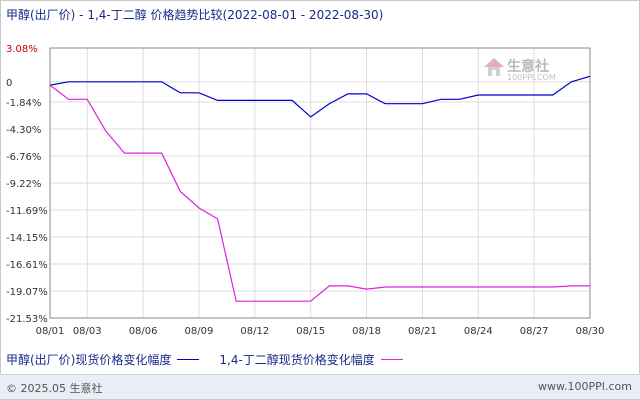  What do you see at coordinates (366, 331) in the screenshot?
I see `x-tick-label: 08/18` at bounding box center [366, 331].